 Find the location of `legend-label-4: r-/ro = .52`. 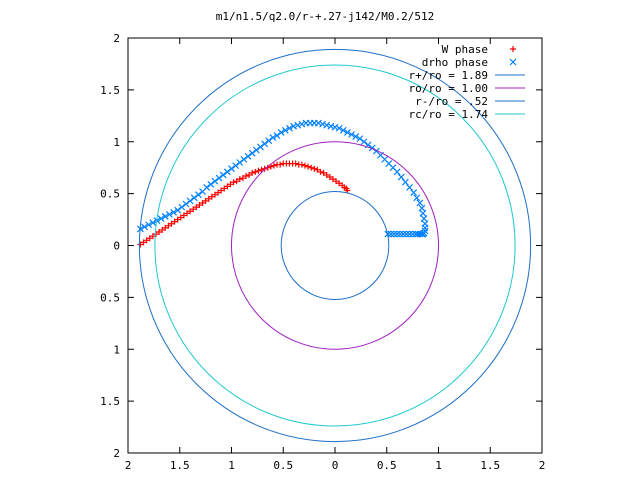

legend-label-4: r-/ro = .52 is located at coordinates (451, 101).